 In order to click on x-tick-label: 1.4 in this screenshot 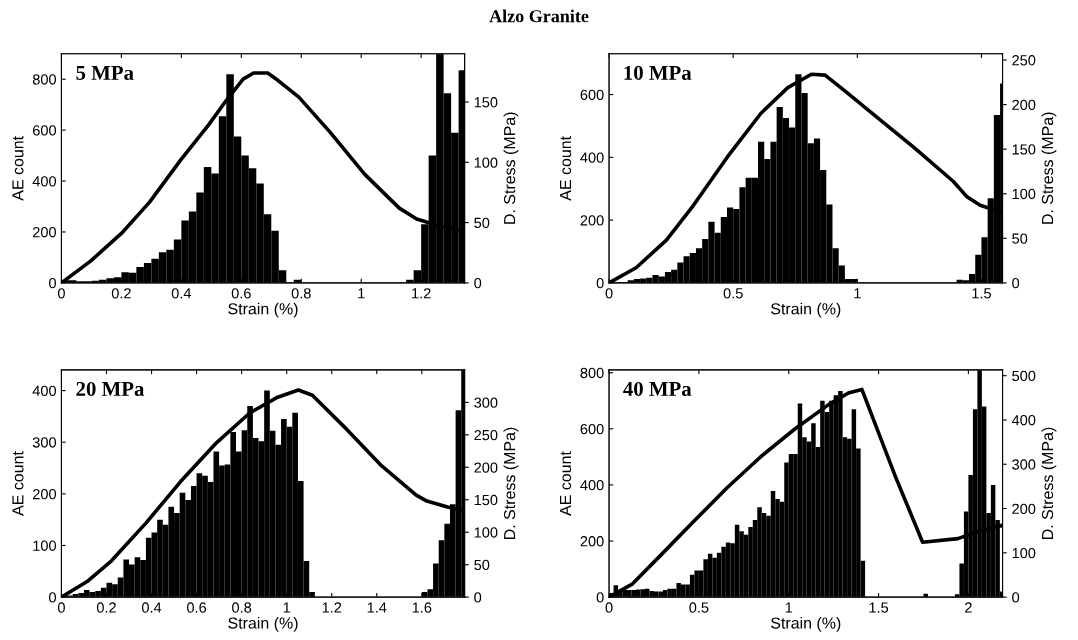, I will do `click(377, 607)`.